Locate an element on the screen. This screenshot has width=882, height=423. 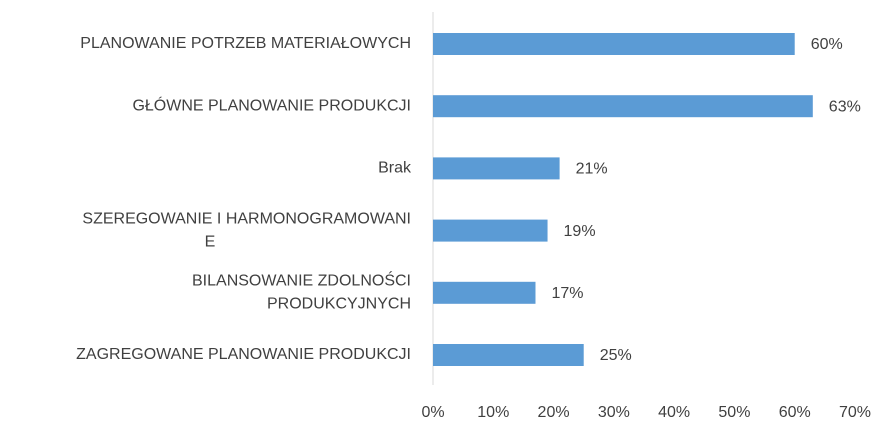
value-label: 17% is located at coordinates (567, 293).